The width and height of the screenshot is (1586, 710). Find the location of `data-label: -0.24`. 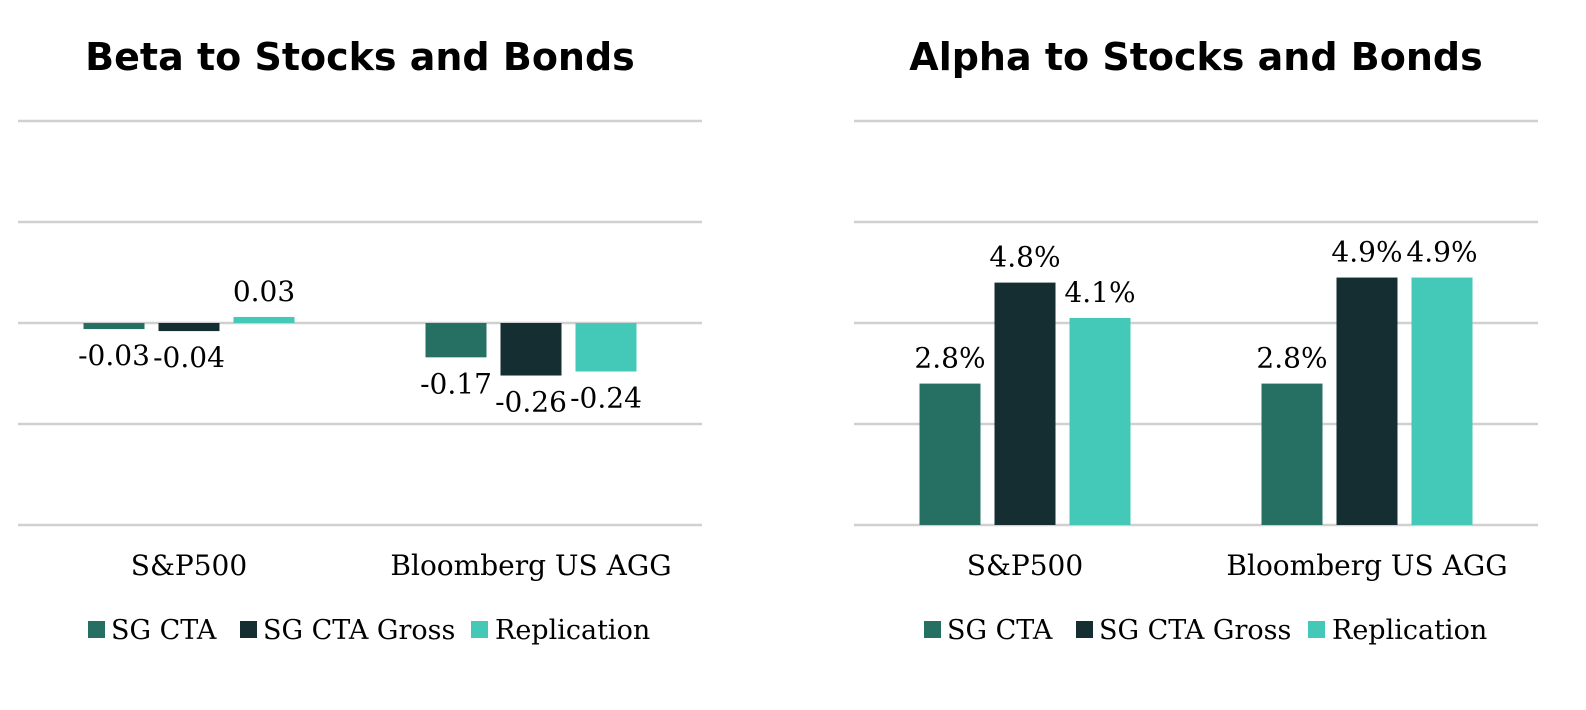

data-label: -0.24 is located at coordinates (606, 397).